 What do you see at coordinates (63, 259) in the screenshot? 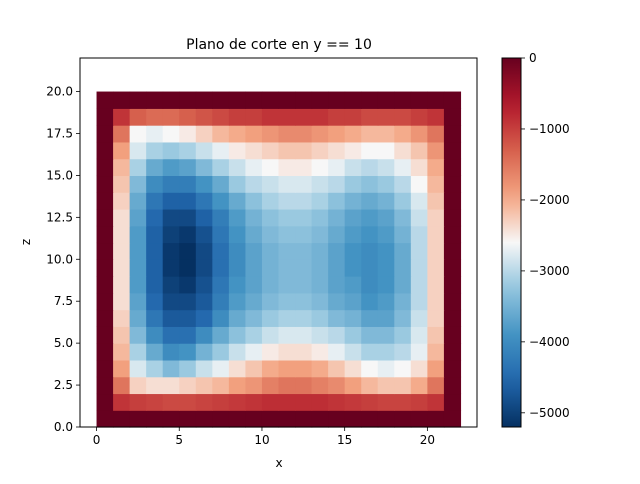
I see `y-axis: 0.0 2.5 5.0 7.5 10.0 12.5 15.0 17.5 20.0` at bounding box center [63, 259].